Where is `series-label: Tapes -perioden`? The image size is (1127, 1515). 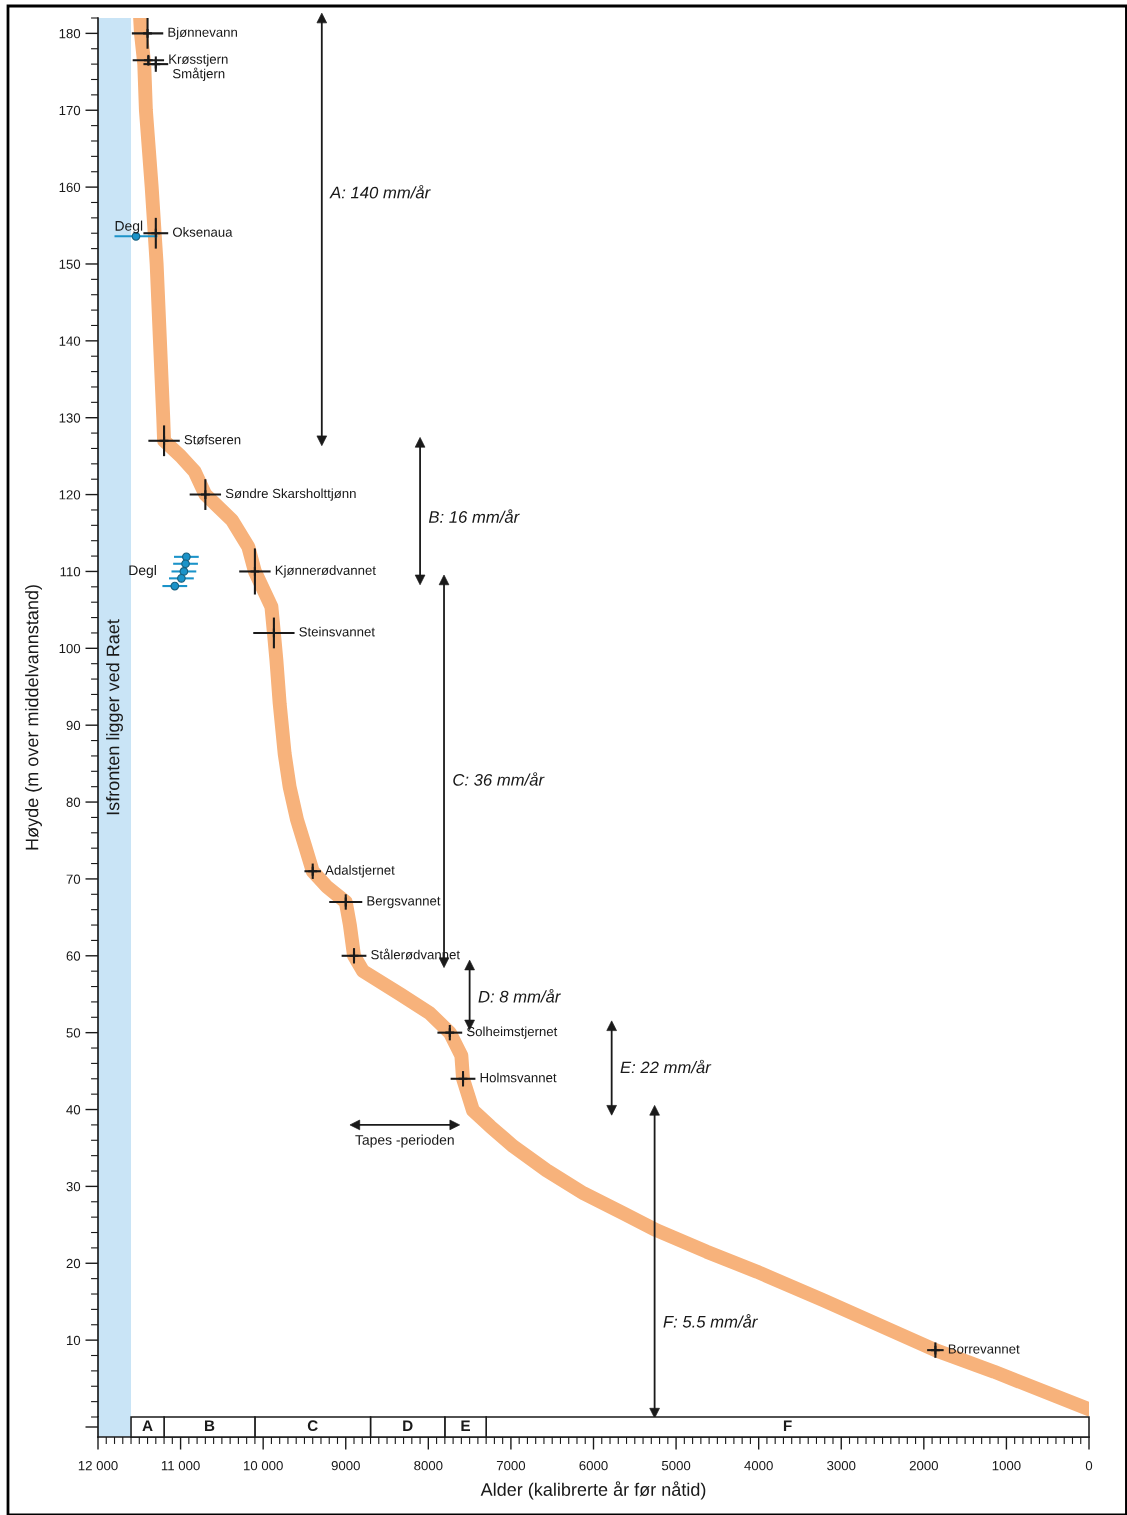 series-label: Tapes -perioden is located at coordinates (404, 1141).